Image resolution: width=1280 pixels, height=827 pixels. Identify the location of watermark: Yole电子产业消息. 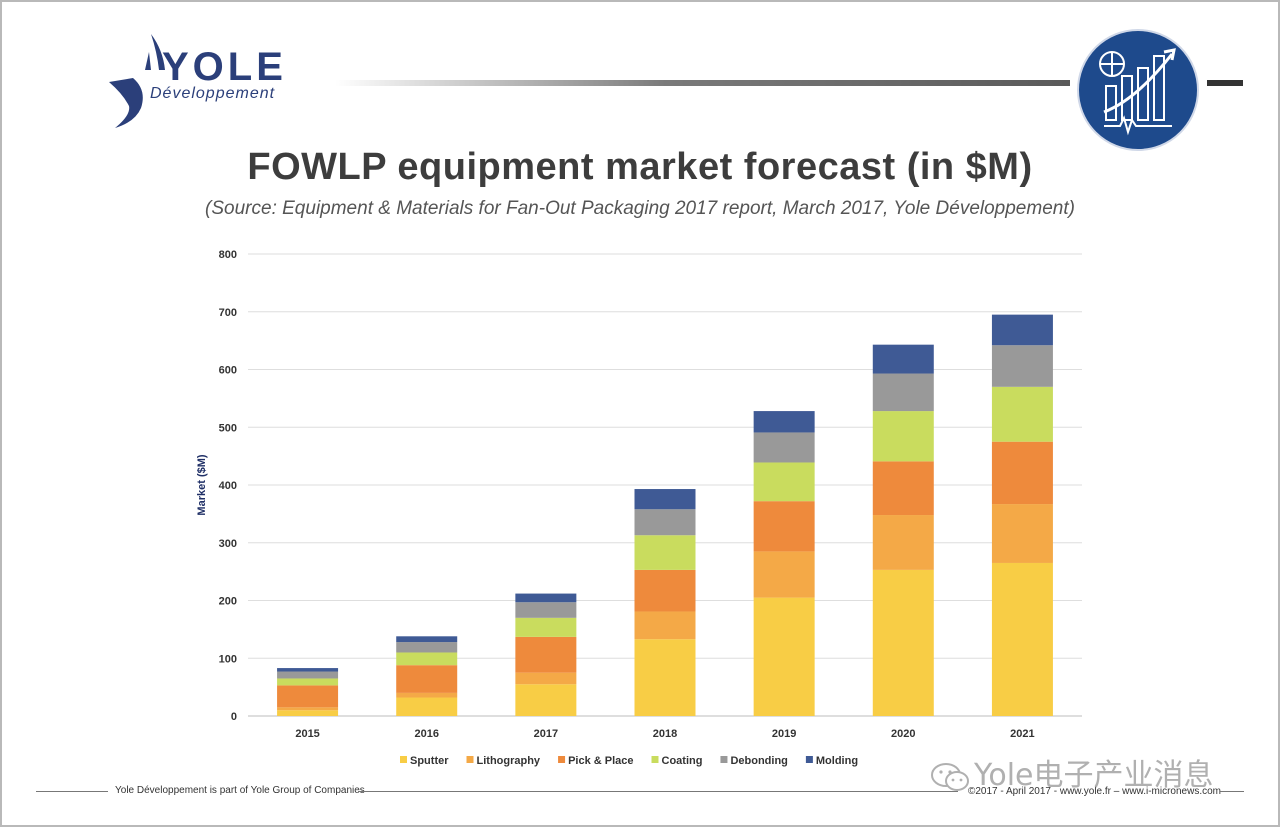
(1072, 772).